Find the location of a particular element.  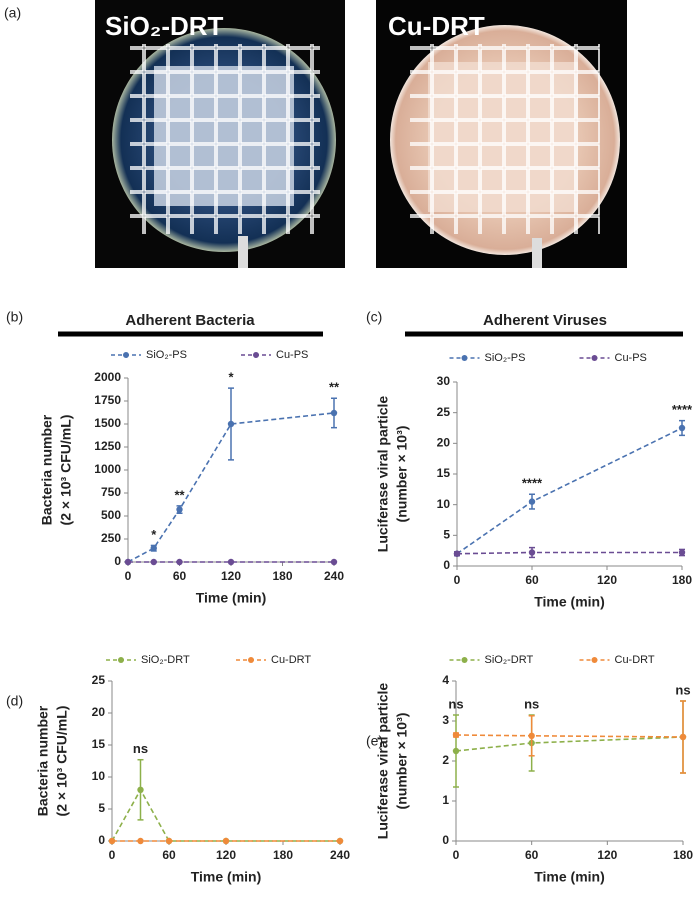

y-tick-label: 2 is located at coordinates (445, 760).